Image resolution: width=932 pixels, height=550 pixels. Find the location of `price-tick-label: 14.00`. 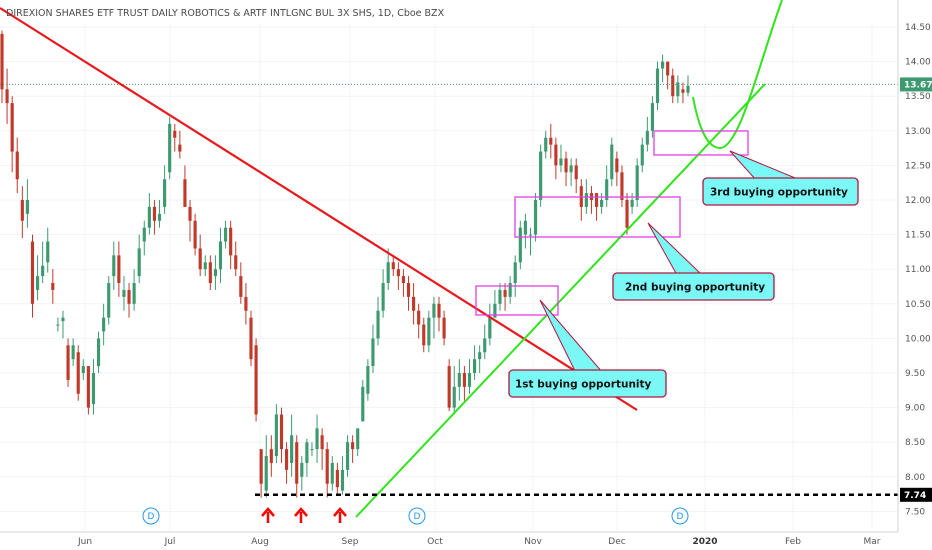

price-tick-label: 14.00 is located at coordinates (918, 63).